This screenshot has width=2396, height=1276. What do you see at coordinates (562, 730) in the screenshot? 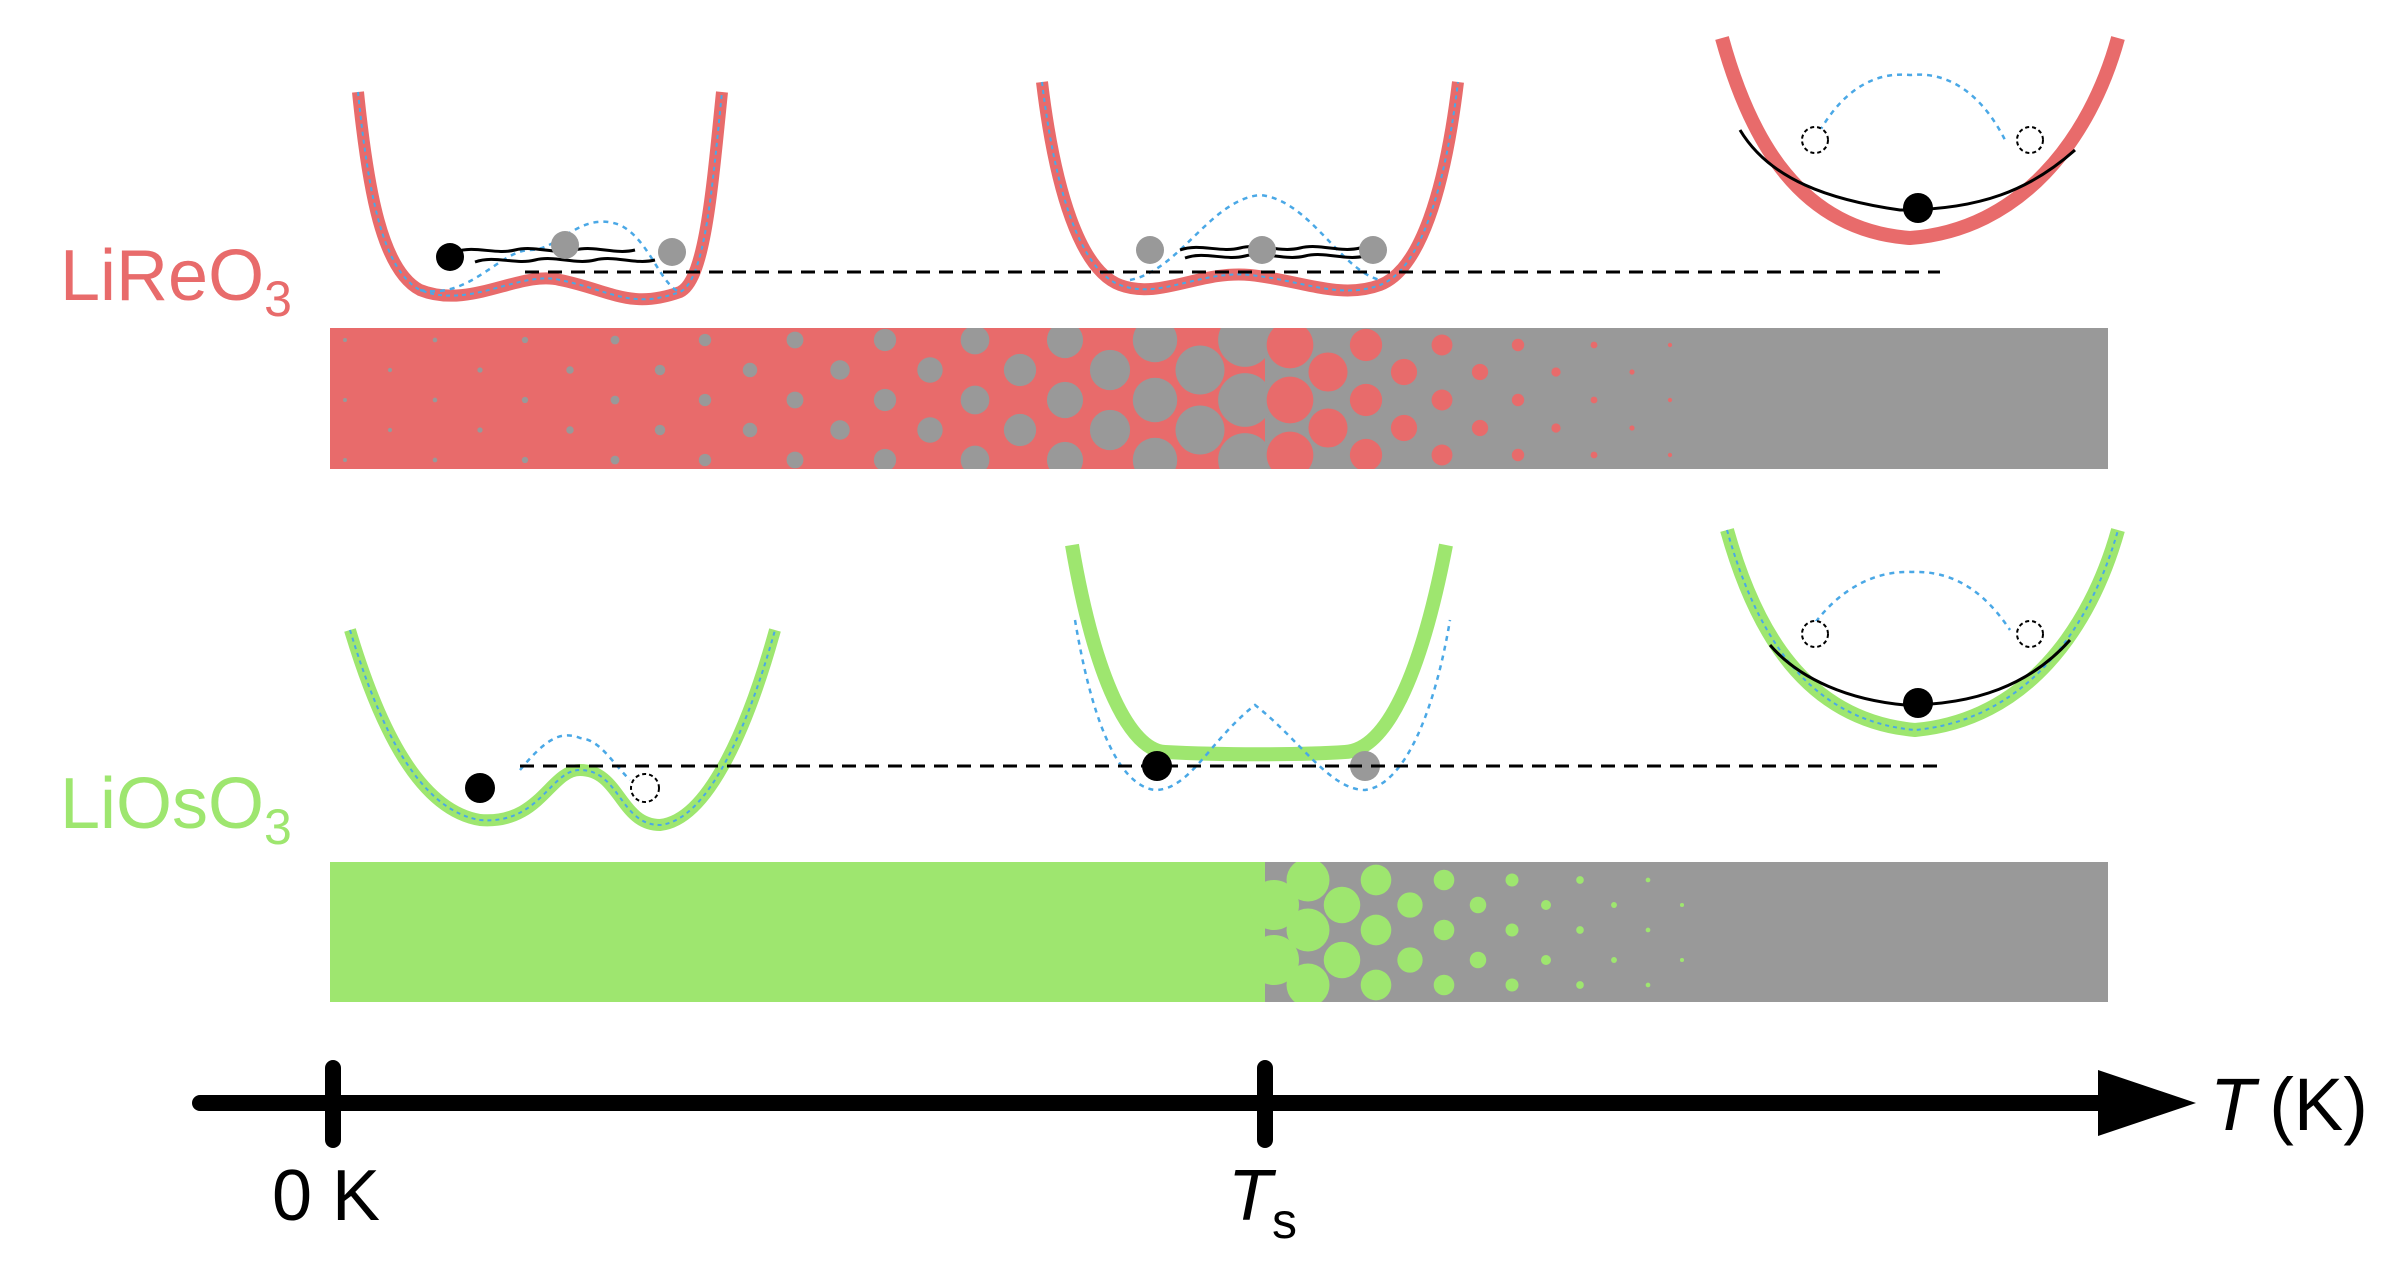
I see `lioso3-potential-low-t` at bounding box center [562, 730].